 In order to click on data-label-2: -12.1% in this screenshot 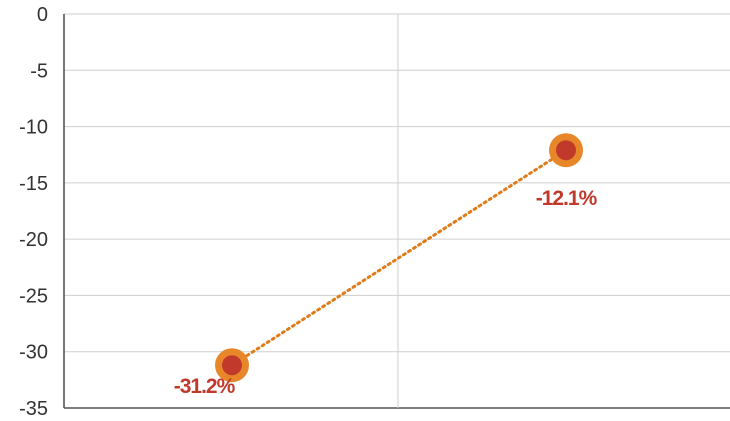, I will do `click(567, 198)`.